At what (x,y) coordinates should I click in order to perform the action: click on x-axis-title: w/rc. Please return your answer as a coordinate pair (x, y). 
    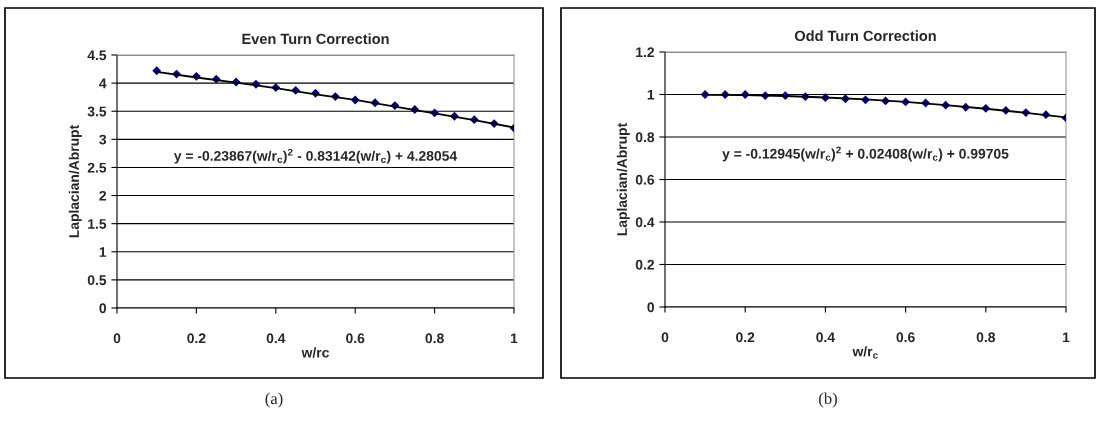
    Looking at the image, I should click on (315, 352).